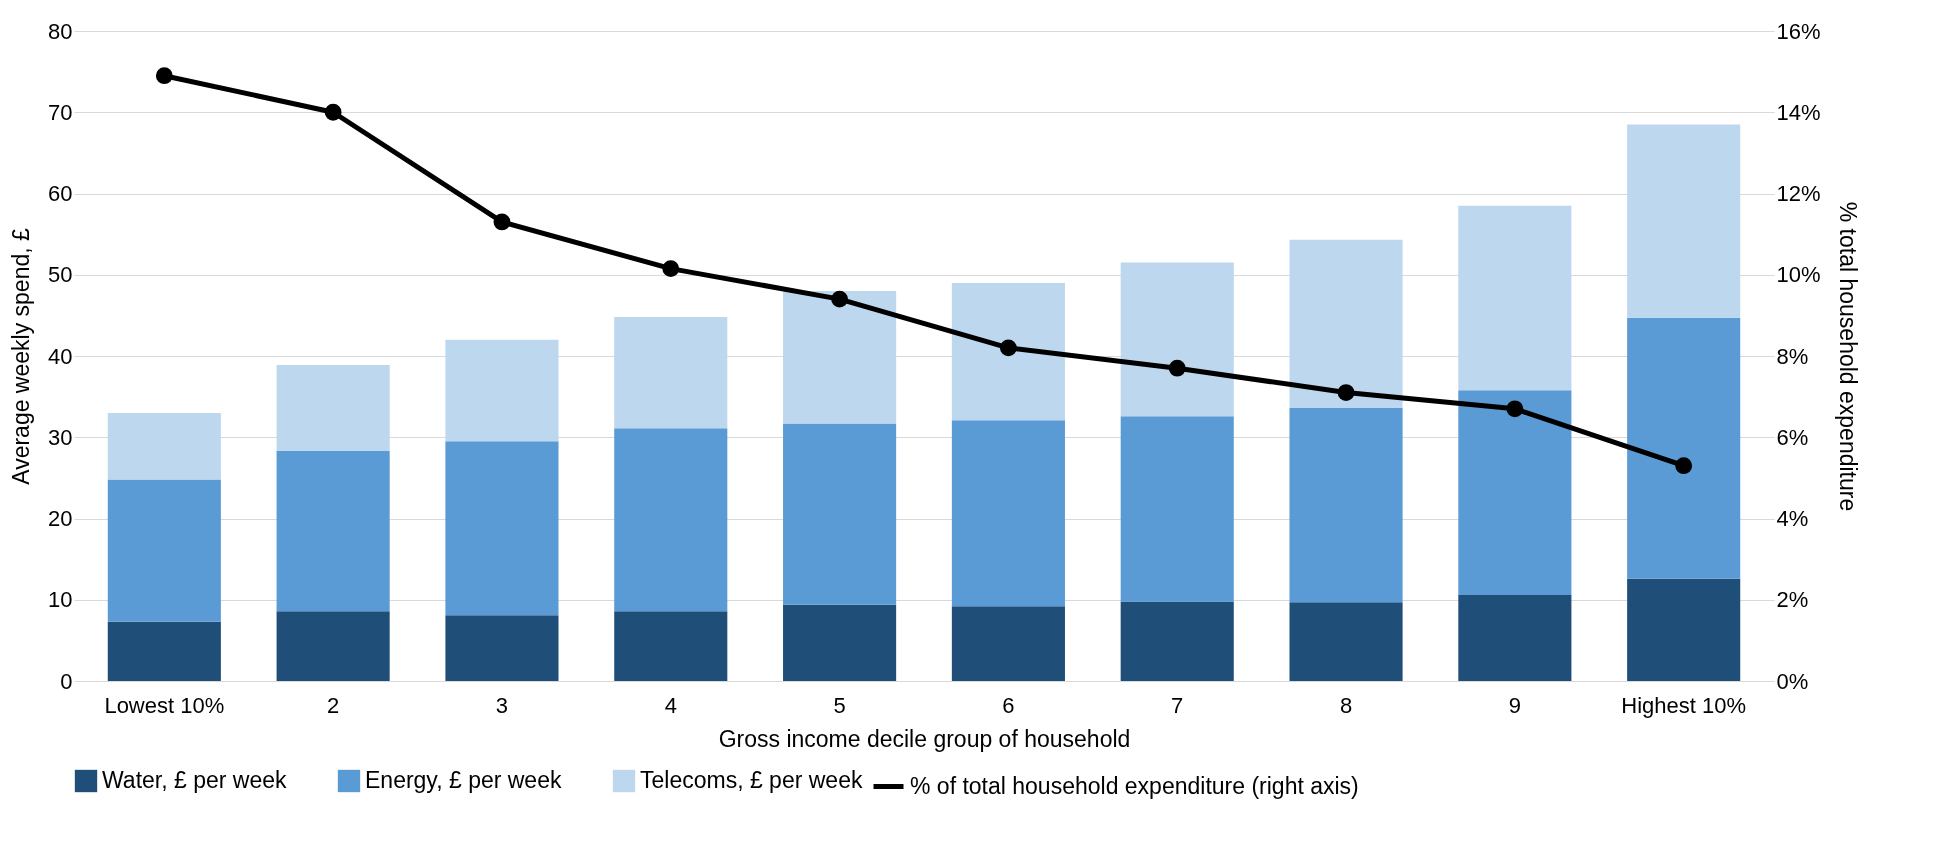 The image size is (1956, 860). What do you see at coordinates (463, 780) in the screenshot?
I see `legend-label: Energy, £ per week` at bounding box center [463, 780].